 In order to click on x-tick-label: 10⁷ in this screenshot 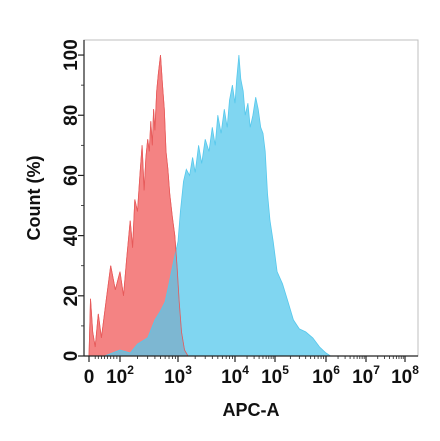, I will do `click(366, 375)`.